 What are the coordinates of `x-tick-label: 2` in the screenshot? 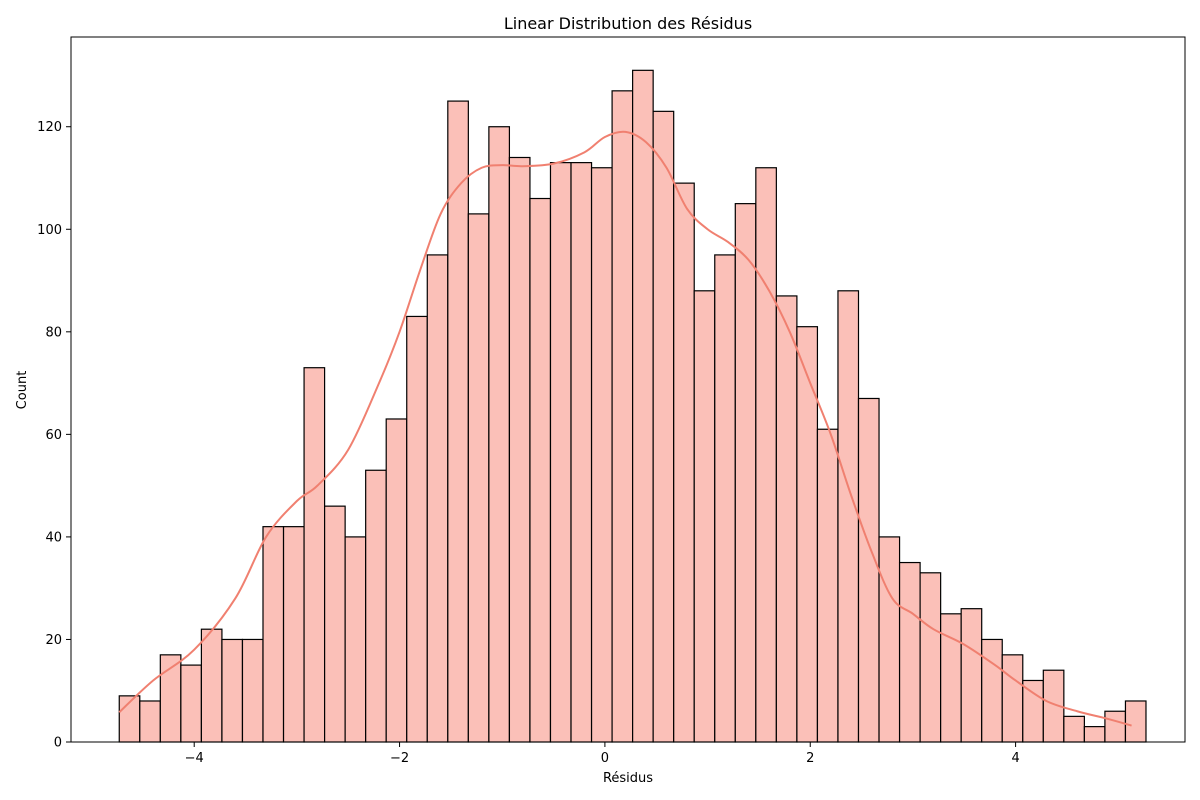 It's located at (810, 758).